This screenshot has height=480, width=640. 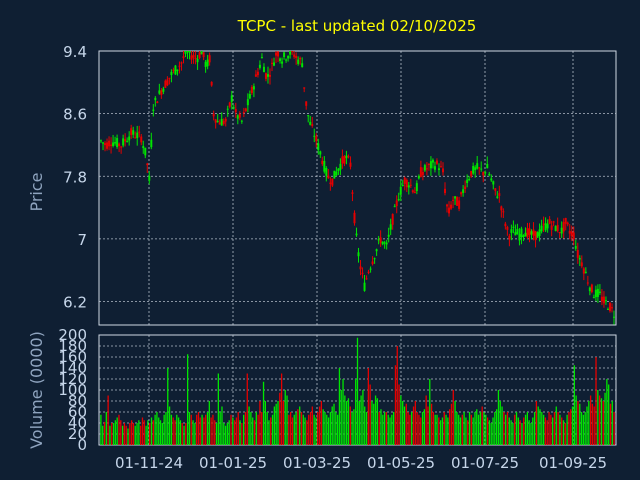 I want to click on x-tick-label: 01-09-25, so click(x=573, y=463).